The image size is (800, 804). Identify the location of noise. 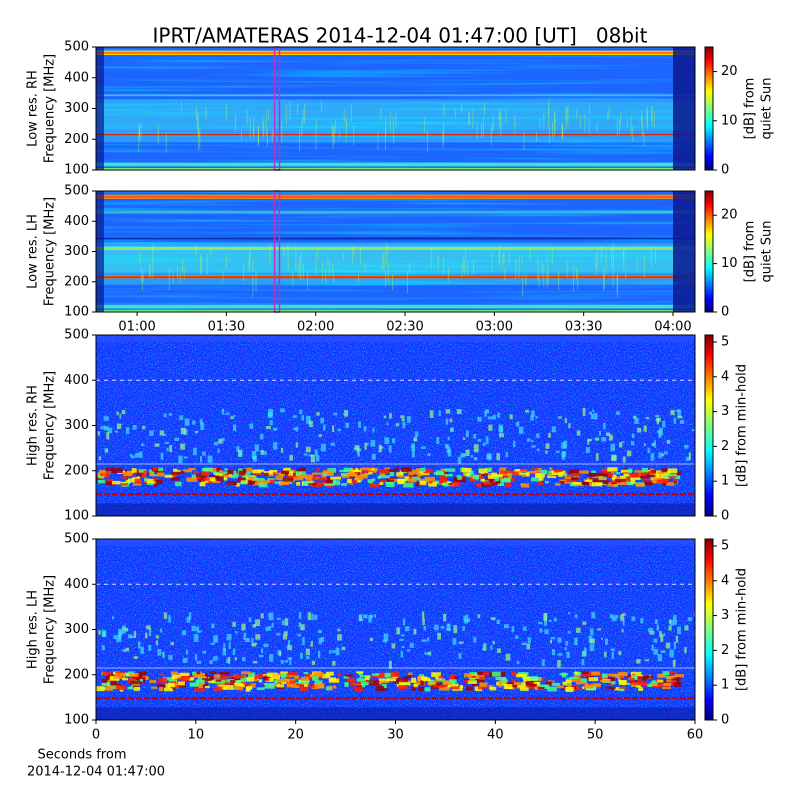
(395, 251).